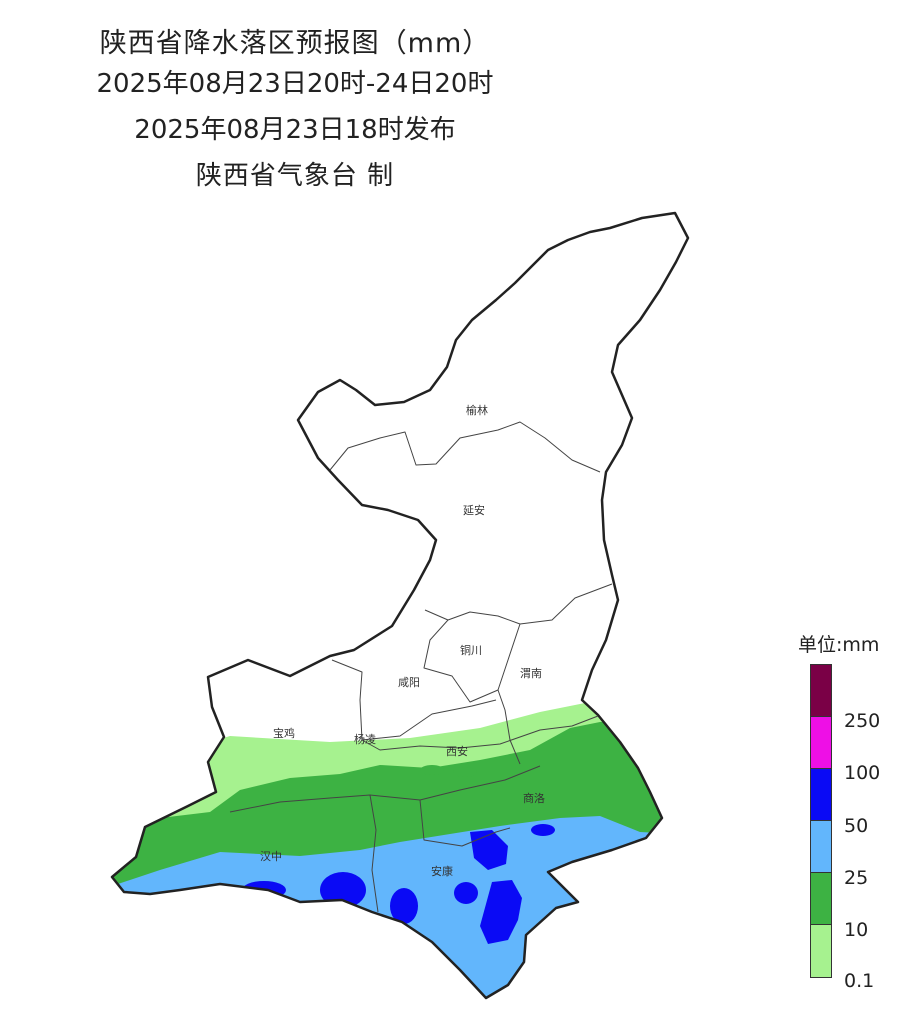  I want to click on city-label-tongchuan: 铜川, so click(471, 650).